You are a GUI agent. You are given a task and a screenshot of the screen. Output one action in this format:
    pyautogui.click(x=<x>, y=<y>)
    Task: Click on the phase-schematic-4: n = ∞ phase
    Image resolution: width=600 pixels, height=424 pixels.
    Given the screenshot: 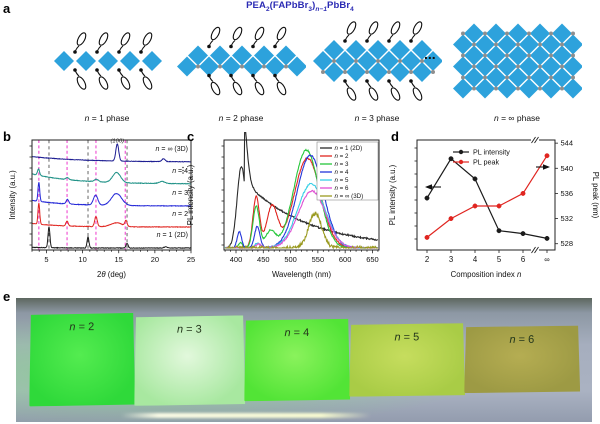 What is the action you would take?
    pyautogui.click(x=517, y=69)
    